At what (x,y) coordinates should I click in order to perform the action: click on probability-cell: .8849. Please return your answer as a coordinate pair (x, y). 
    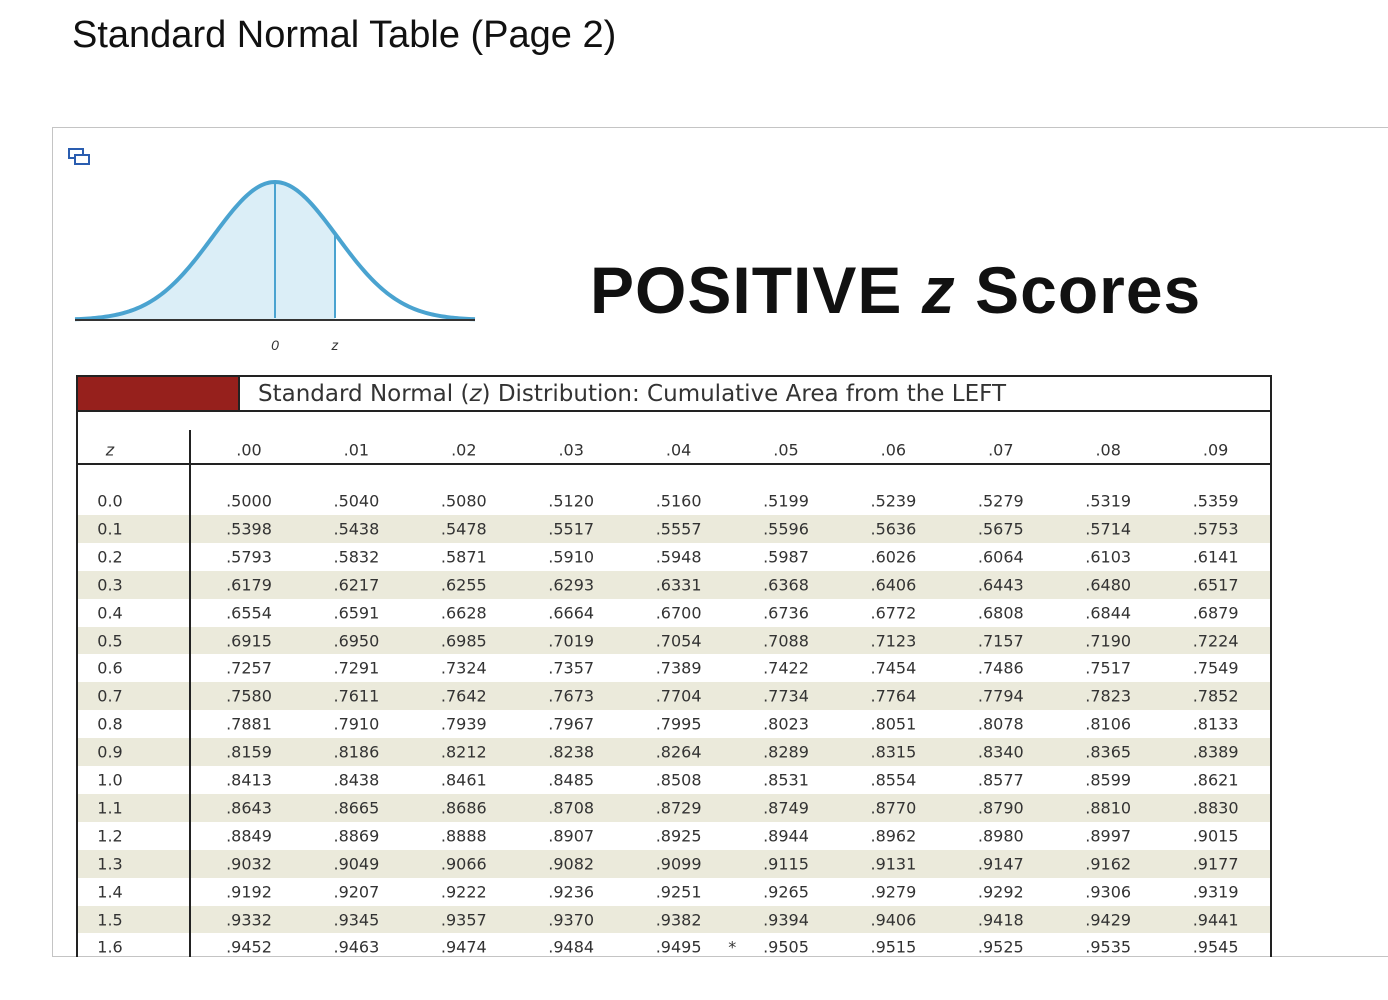
    Looking at the image, I should click on (249, 836).